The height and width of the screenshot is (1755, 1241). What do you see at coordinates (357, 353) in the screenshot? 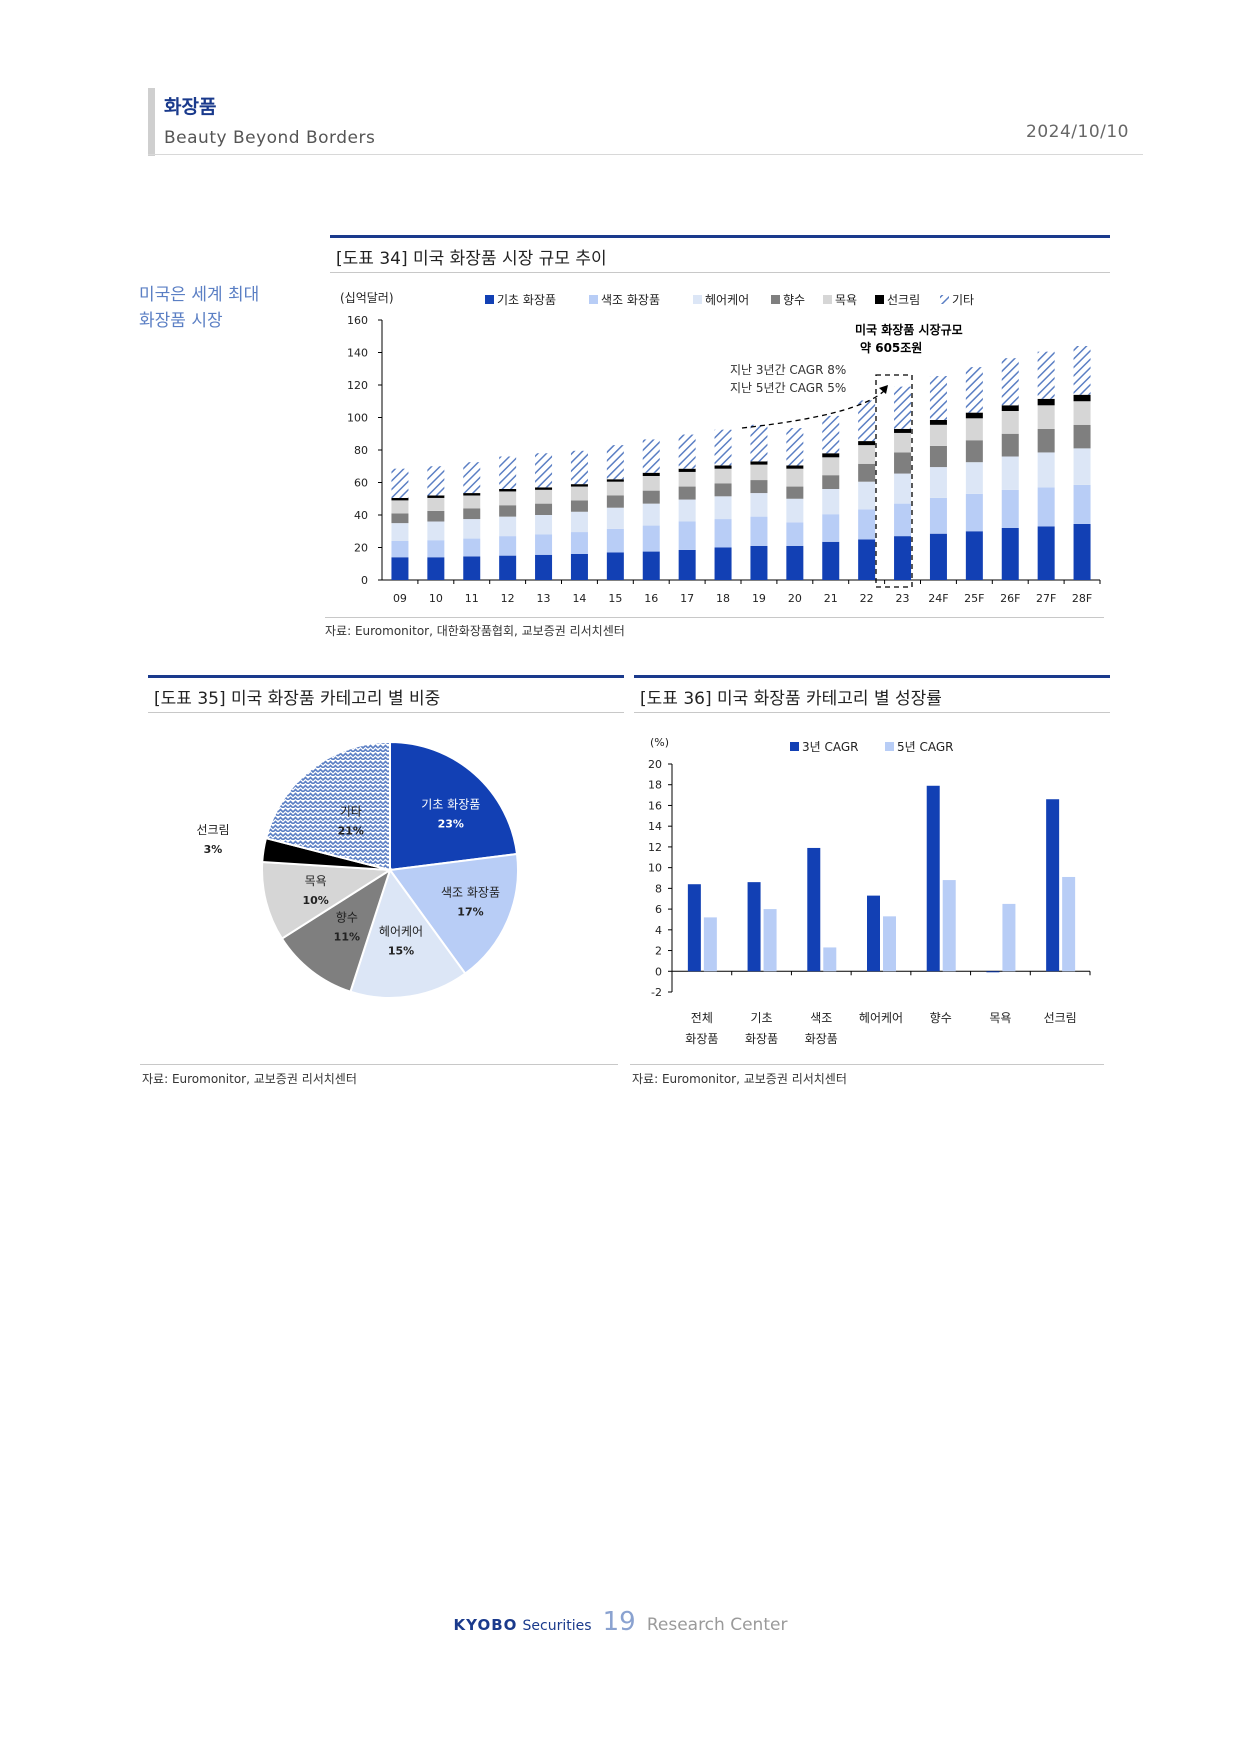
I see `fig34-ytick-label: 140` at bounding box center [357, 353].